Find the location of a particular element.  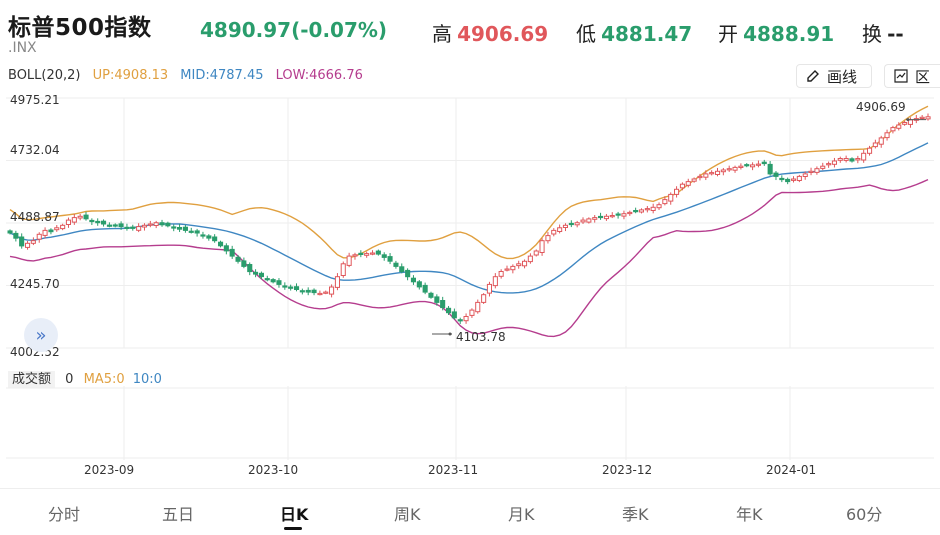

x-tick-label: 2023-09 is located at coordinates (109, 470).